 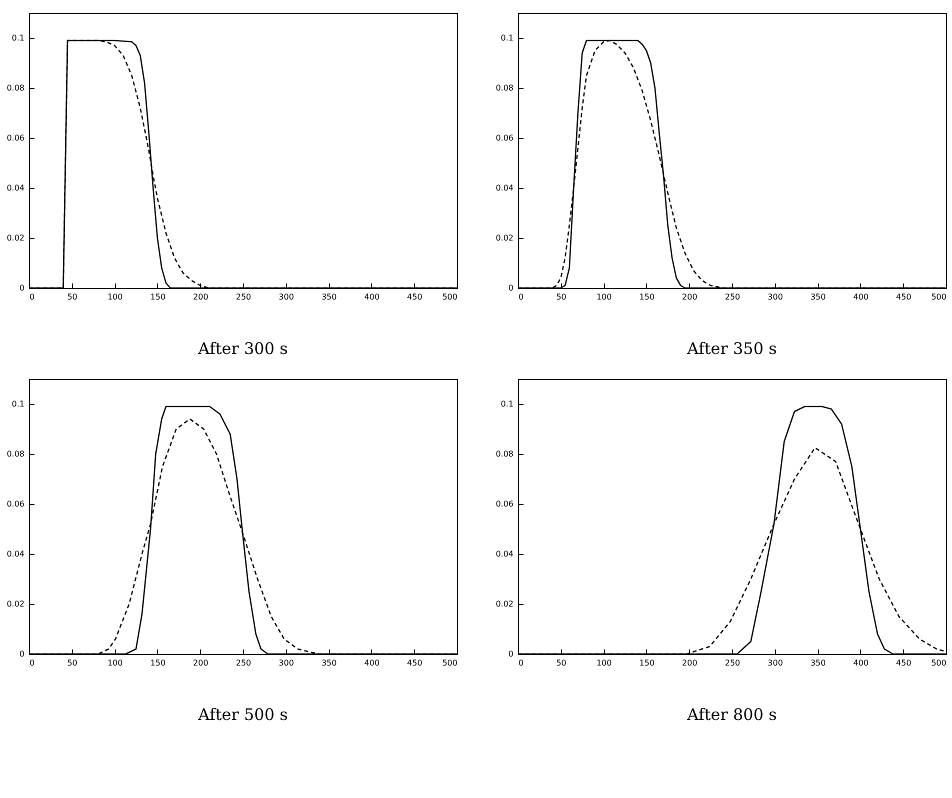 I want to click on text: After 800 s, so click(x=731, y=714).